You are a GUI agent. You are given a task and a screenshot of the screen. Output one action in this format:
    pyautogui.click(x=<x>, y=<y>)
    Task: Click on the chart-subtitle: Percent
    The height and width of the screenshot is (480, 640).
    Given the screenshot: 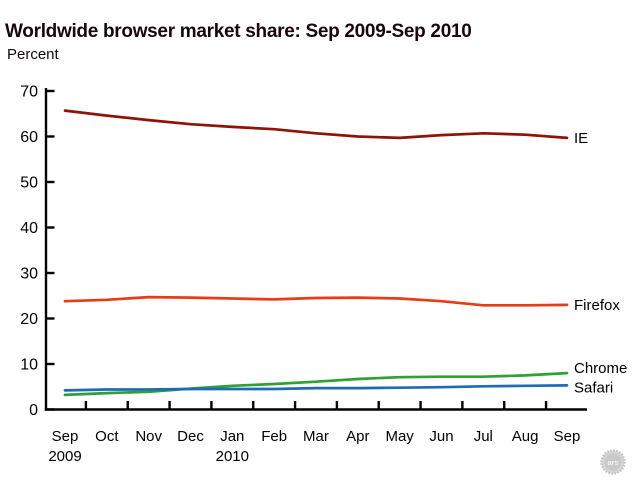 What is the action you would take?
    pyautogui.click(x=33, y=54)
    